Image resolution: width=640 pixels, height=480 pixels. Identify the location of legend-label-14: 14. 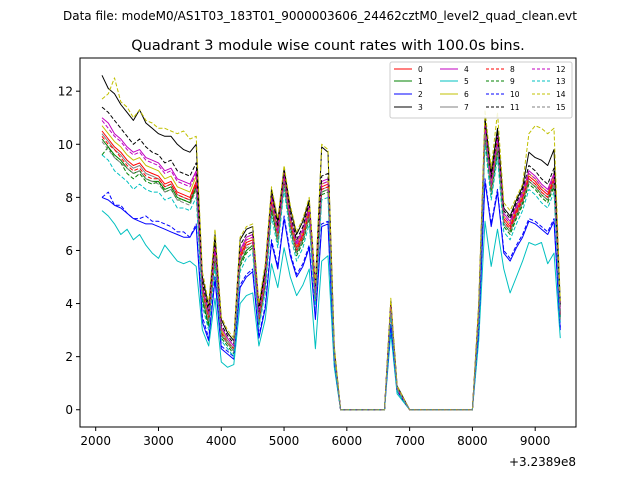
(561, 94).